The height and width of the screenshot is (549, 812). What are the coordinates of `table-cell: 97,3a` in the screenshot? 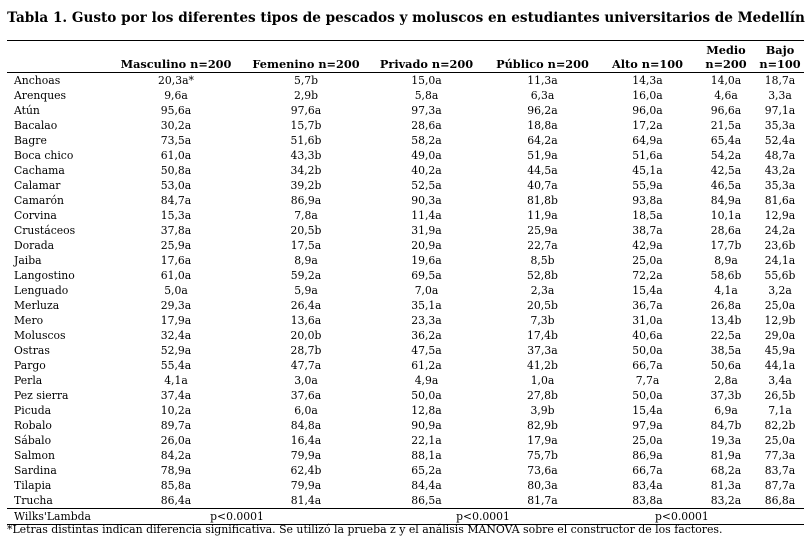 It's located at (426, 110).